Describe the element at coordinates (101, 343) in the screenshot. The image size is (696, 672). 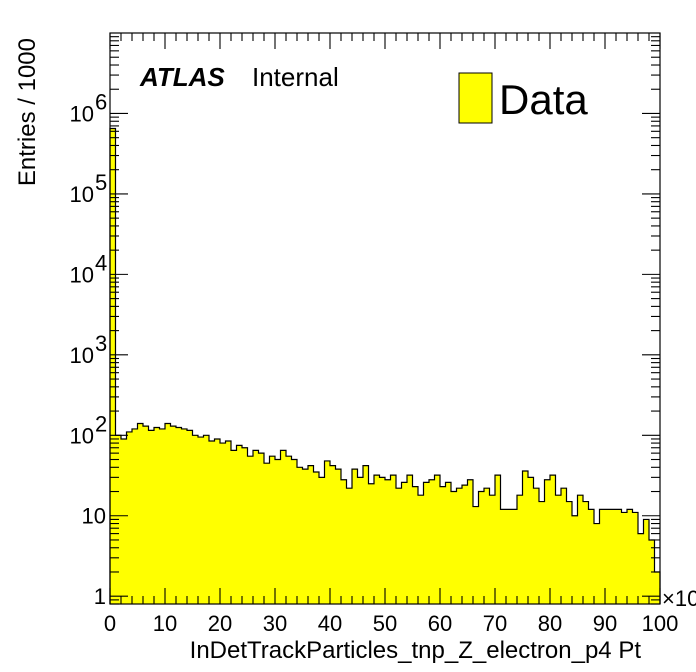
I see `y-tick-exponent: 3` at that location.